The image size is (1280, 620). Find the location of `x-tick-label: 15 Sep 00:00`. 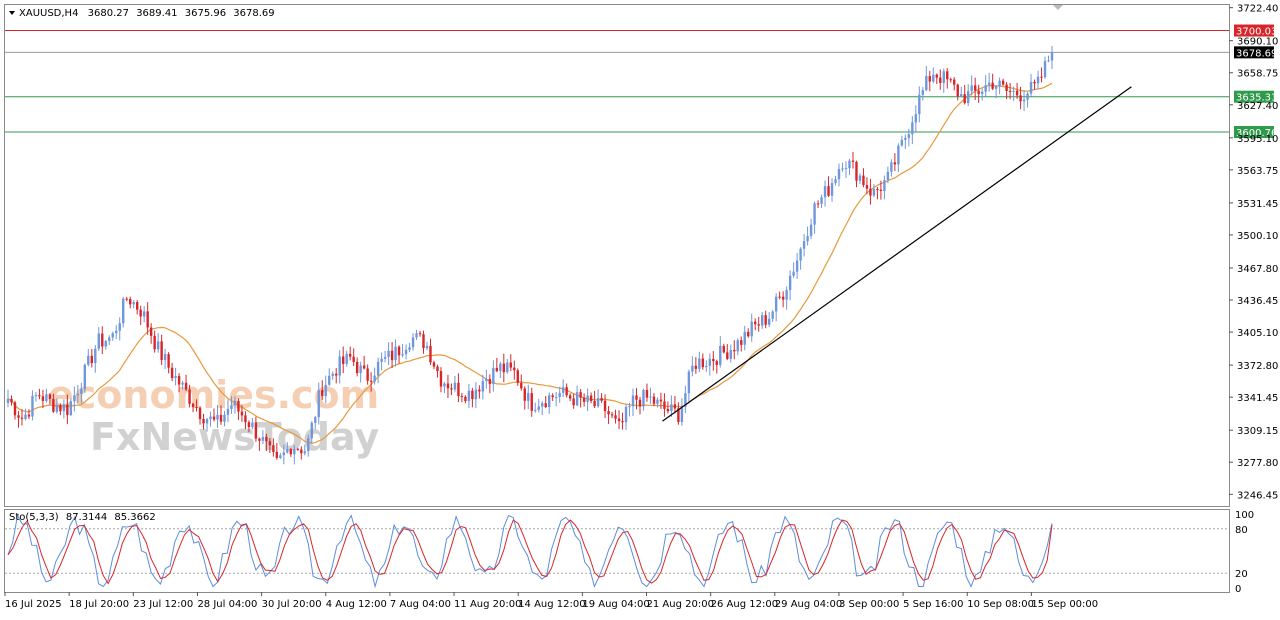

x-tick-label: 15 Sep 00:00 is located at coordinates (1064, 604).